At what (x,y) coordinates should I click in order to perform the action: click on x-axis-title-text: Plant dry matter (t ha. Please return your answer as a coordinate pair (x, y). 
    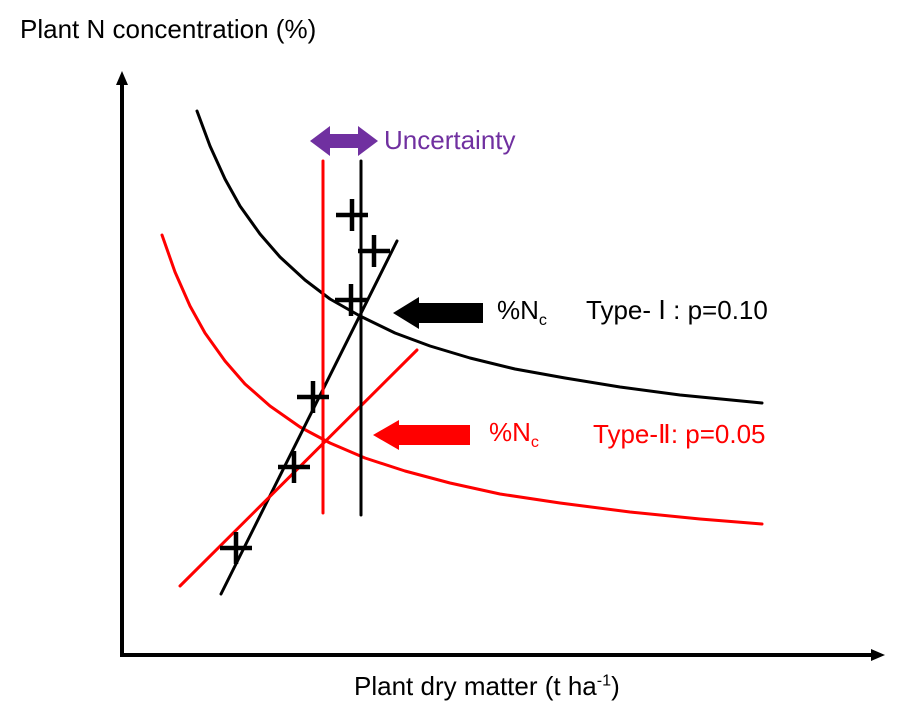
    Looking at the image, I should click on (475, 686).